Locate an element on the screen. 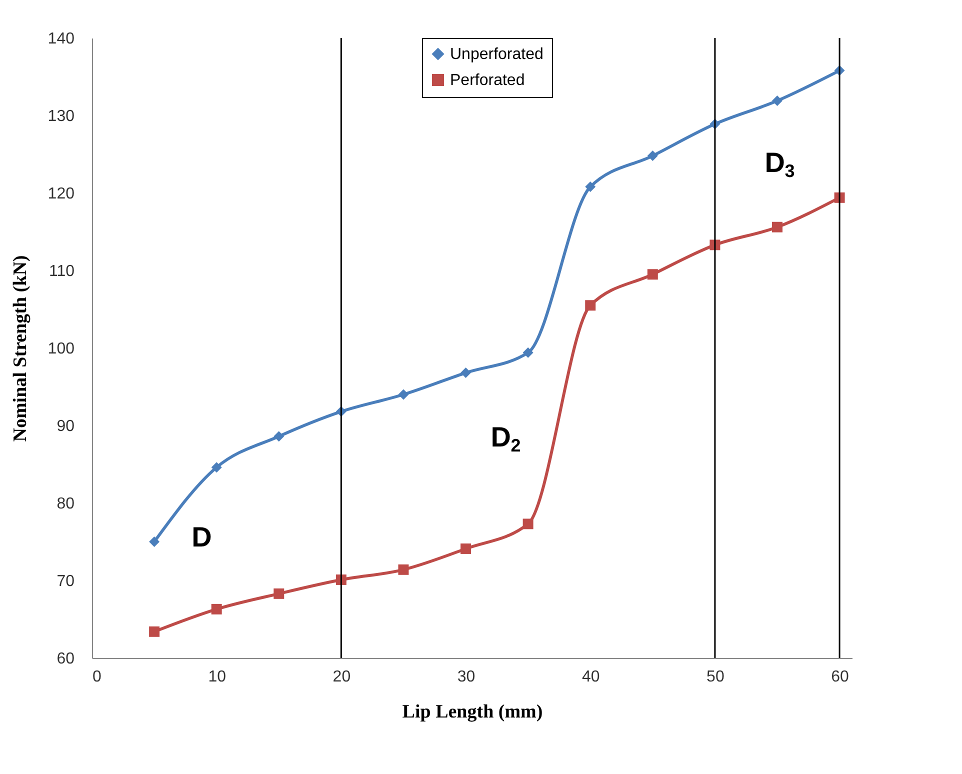  legend-label: Perforated is located at coordinates (487, 80).